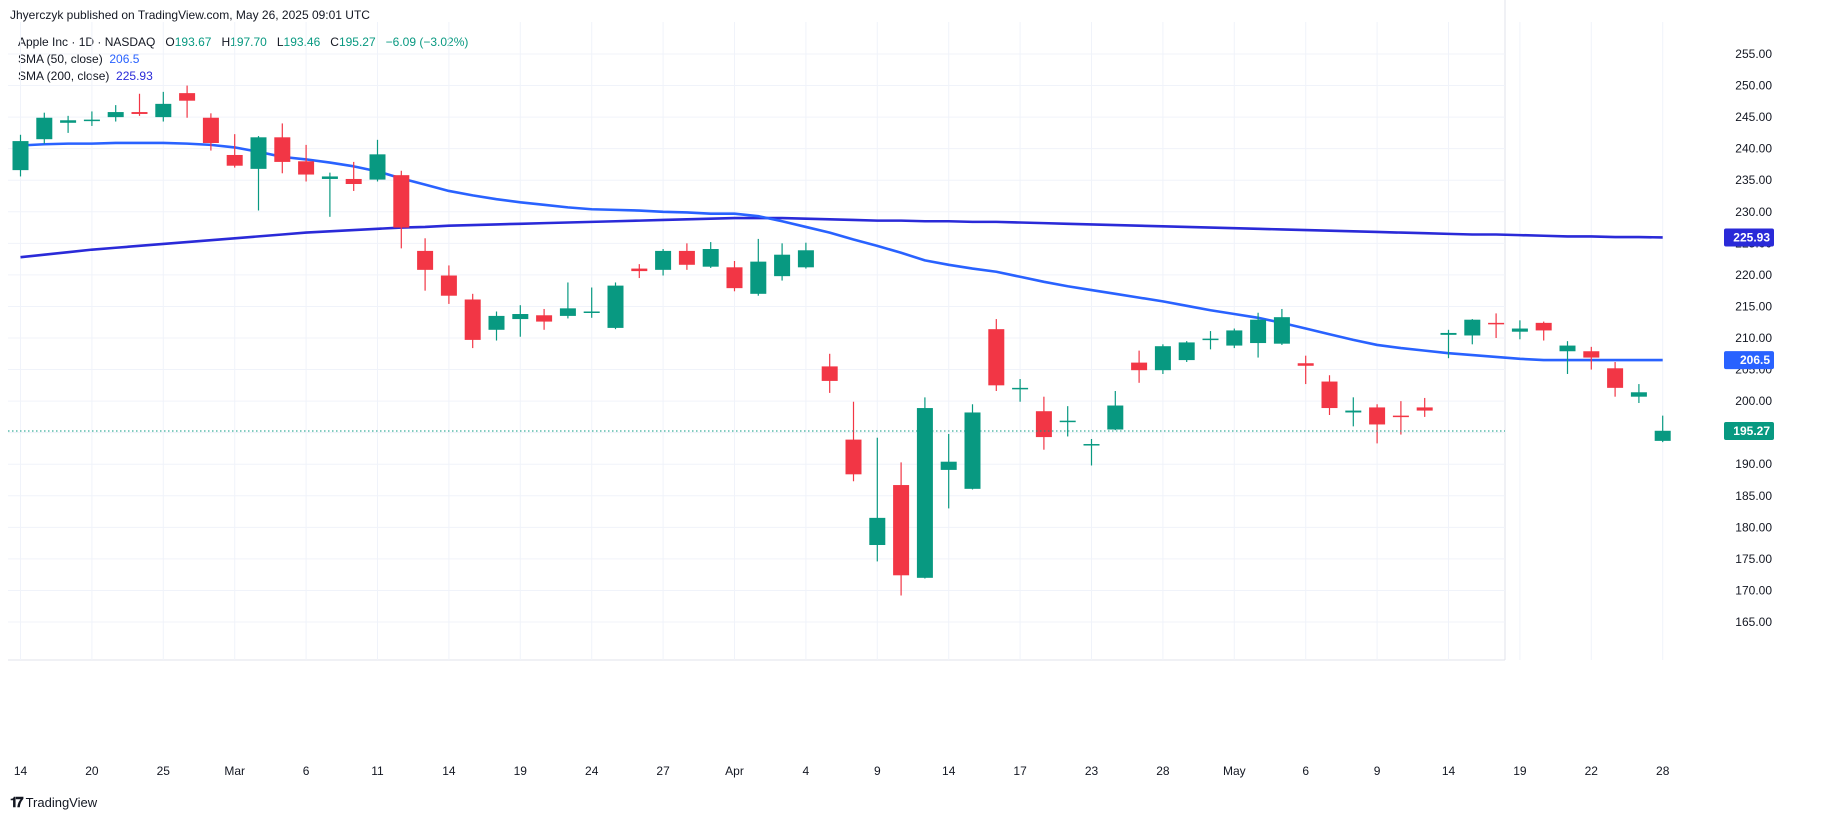  Describe the element at coordinates (841, 237) in the screenshot. I see `sma-line` at that location.